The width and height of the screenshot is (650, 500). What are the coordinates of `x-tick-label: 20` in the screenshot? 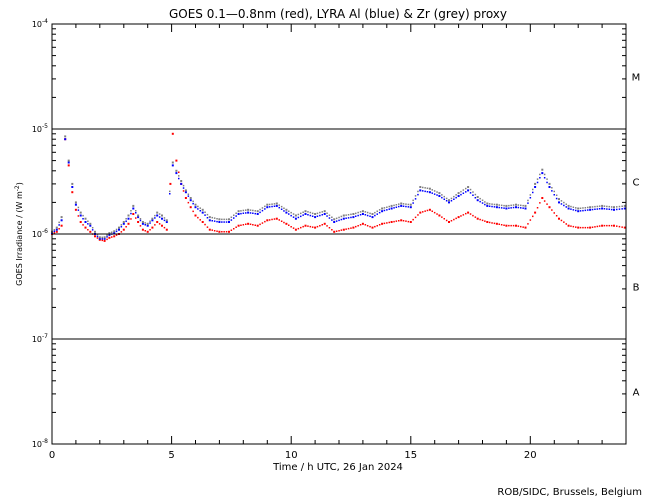 It's located at (530, 455).